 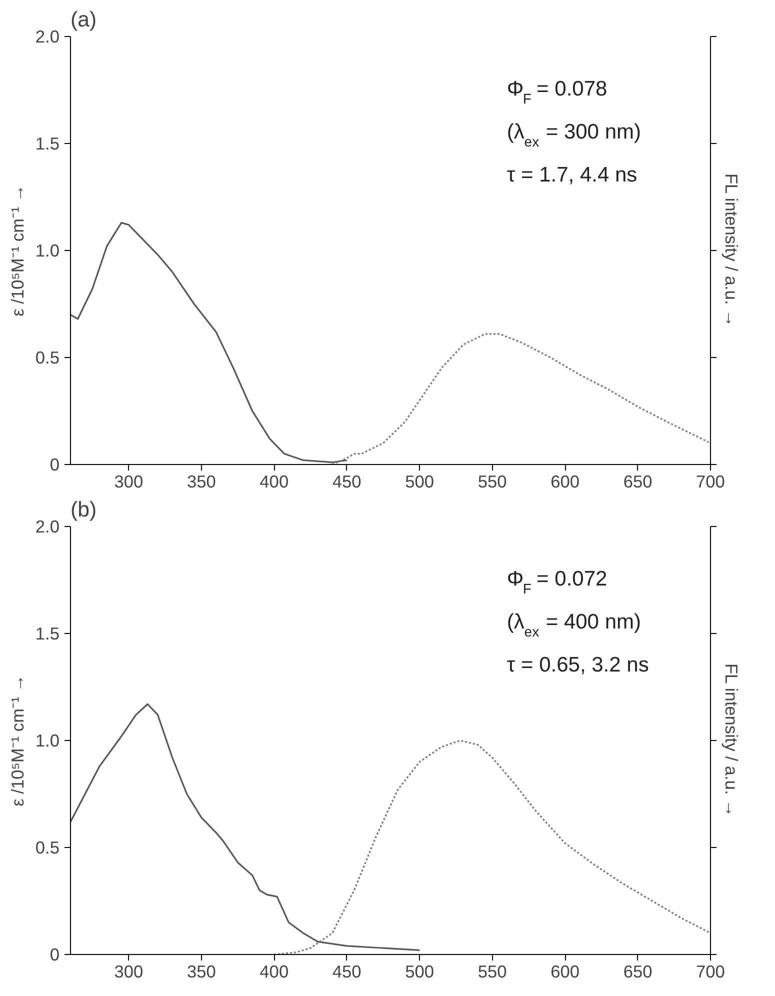 I want to click on annotation: τ = 0.65, 3.2 ns, so click(x=577, y=664).